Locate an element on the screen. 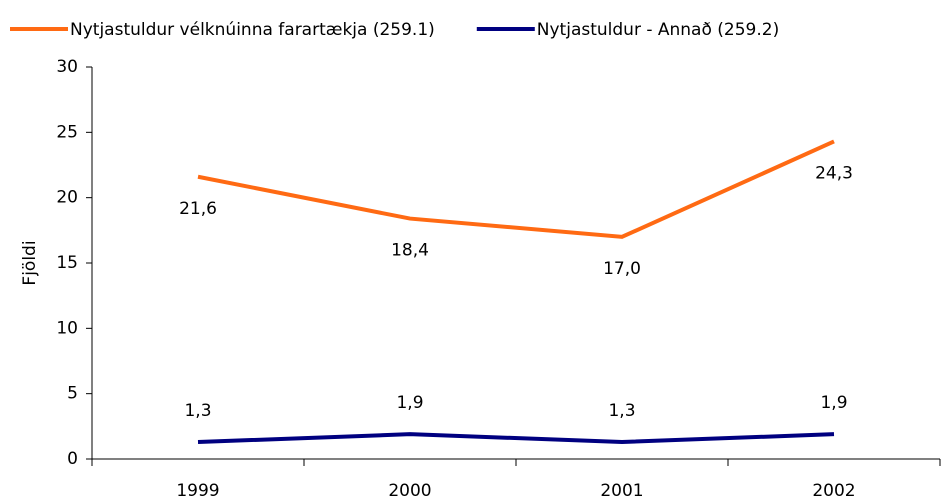  y-tick-label: 20 is located at coordinates (67, 198).